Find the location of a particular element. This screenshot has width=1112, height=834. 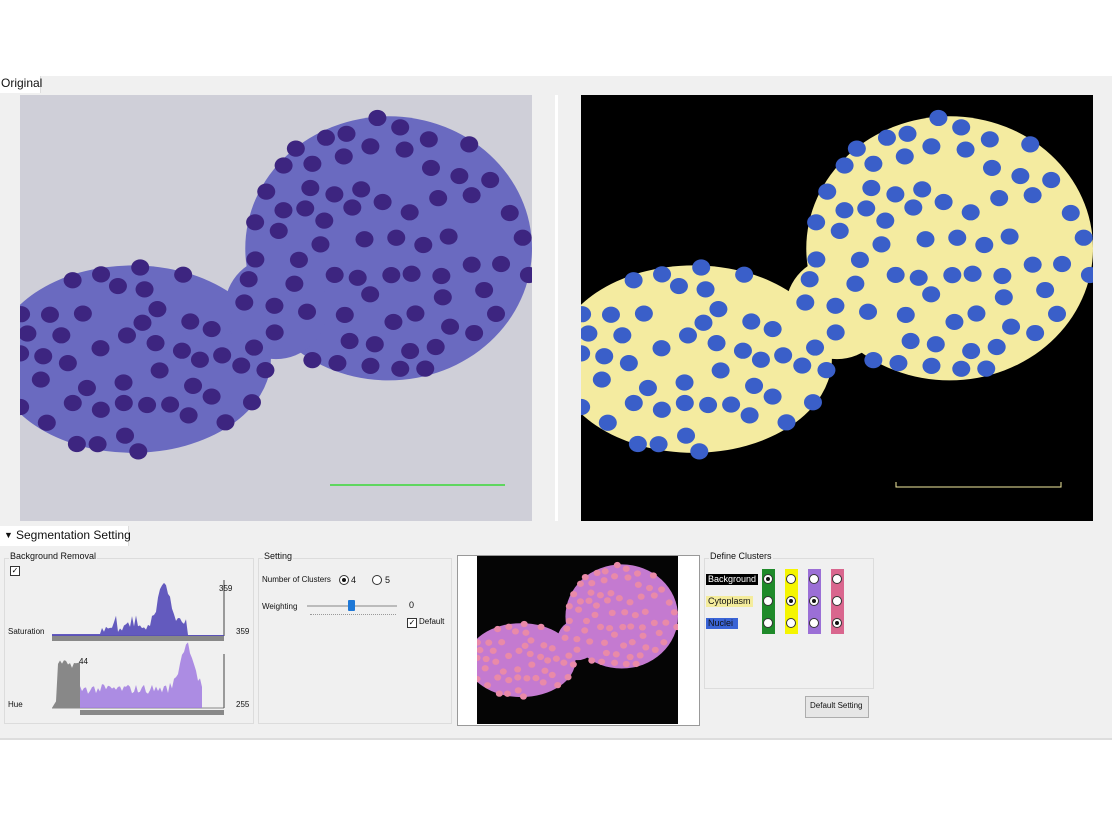

cluster-label: Nuclei is located at coordinates (722, 623).